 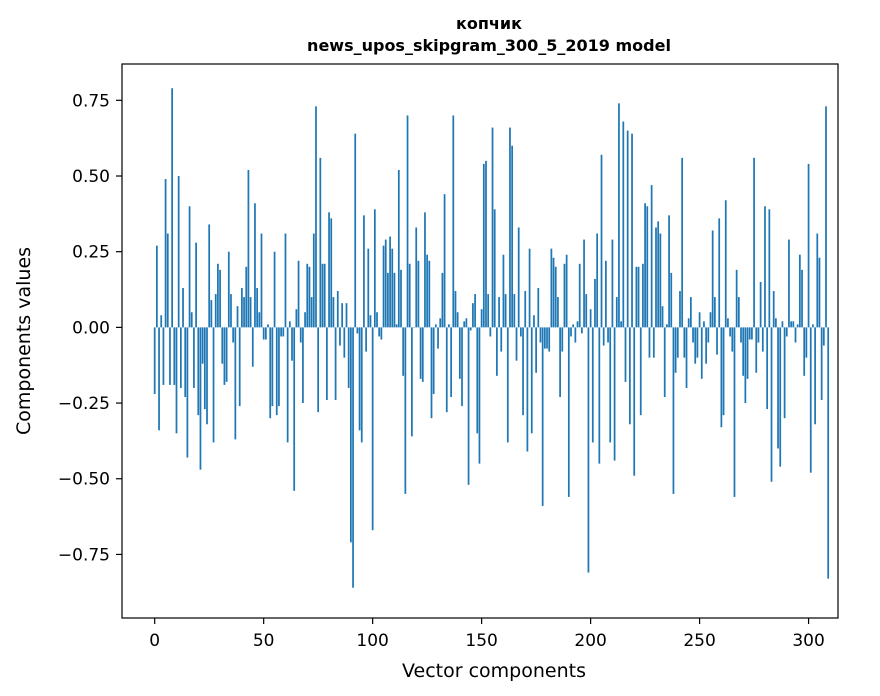 I want to click on y-tick-label: 0.00, so click(x=91, y=328).